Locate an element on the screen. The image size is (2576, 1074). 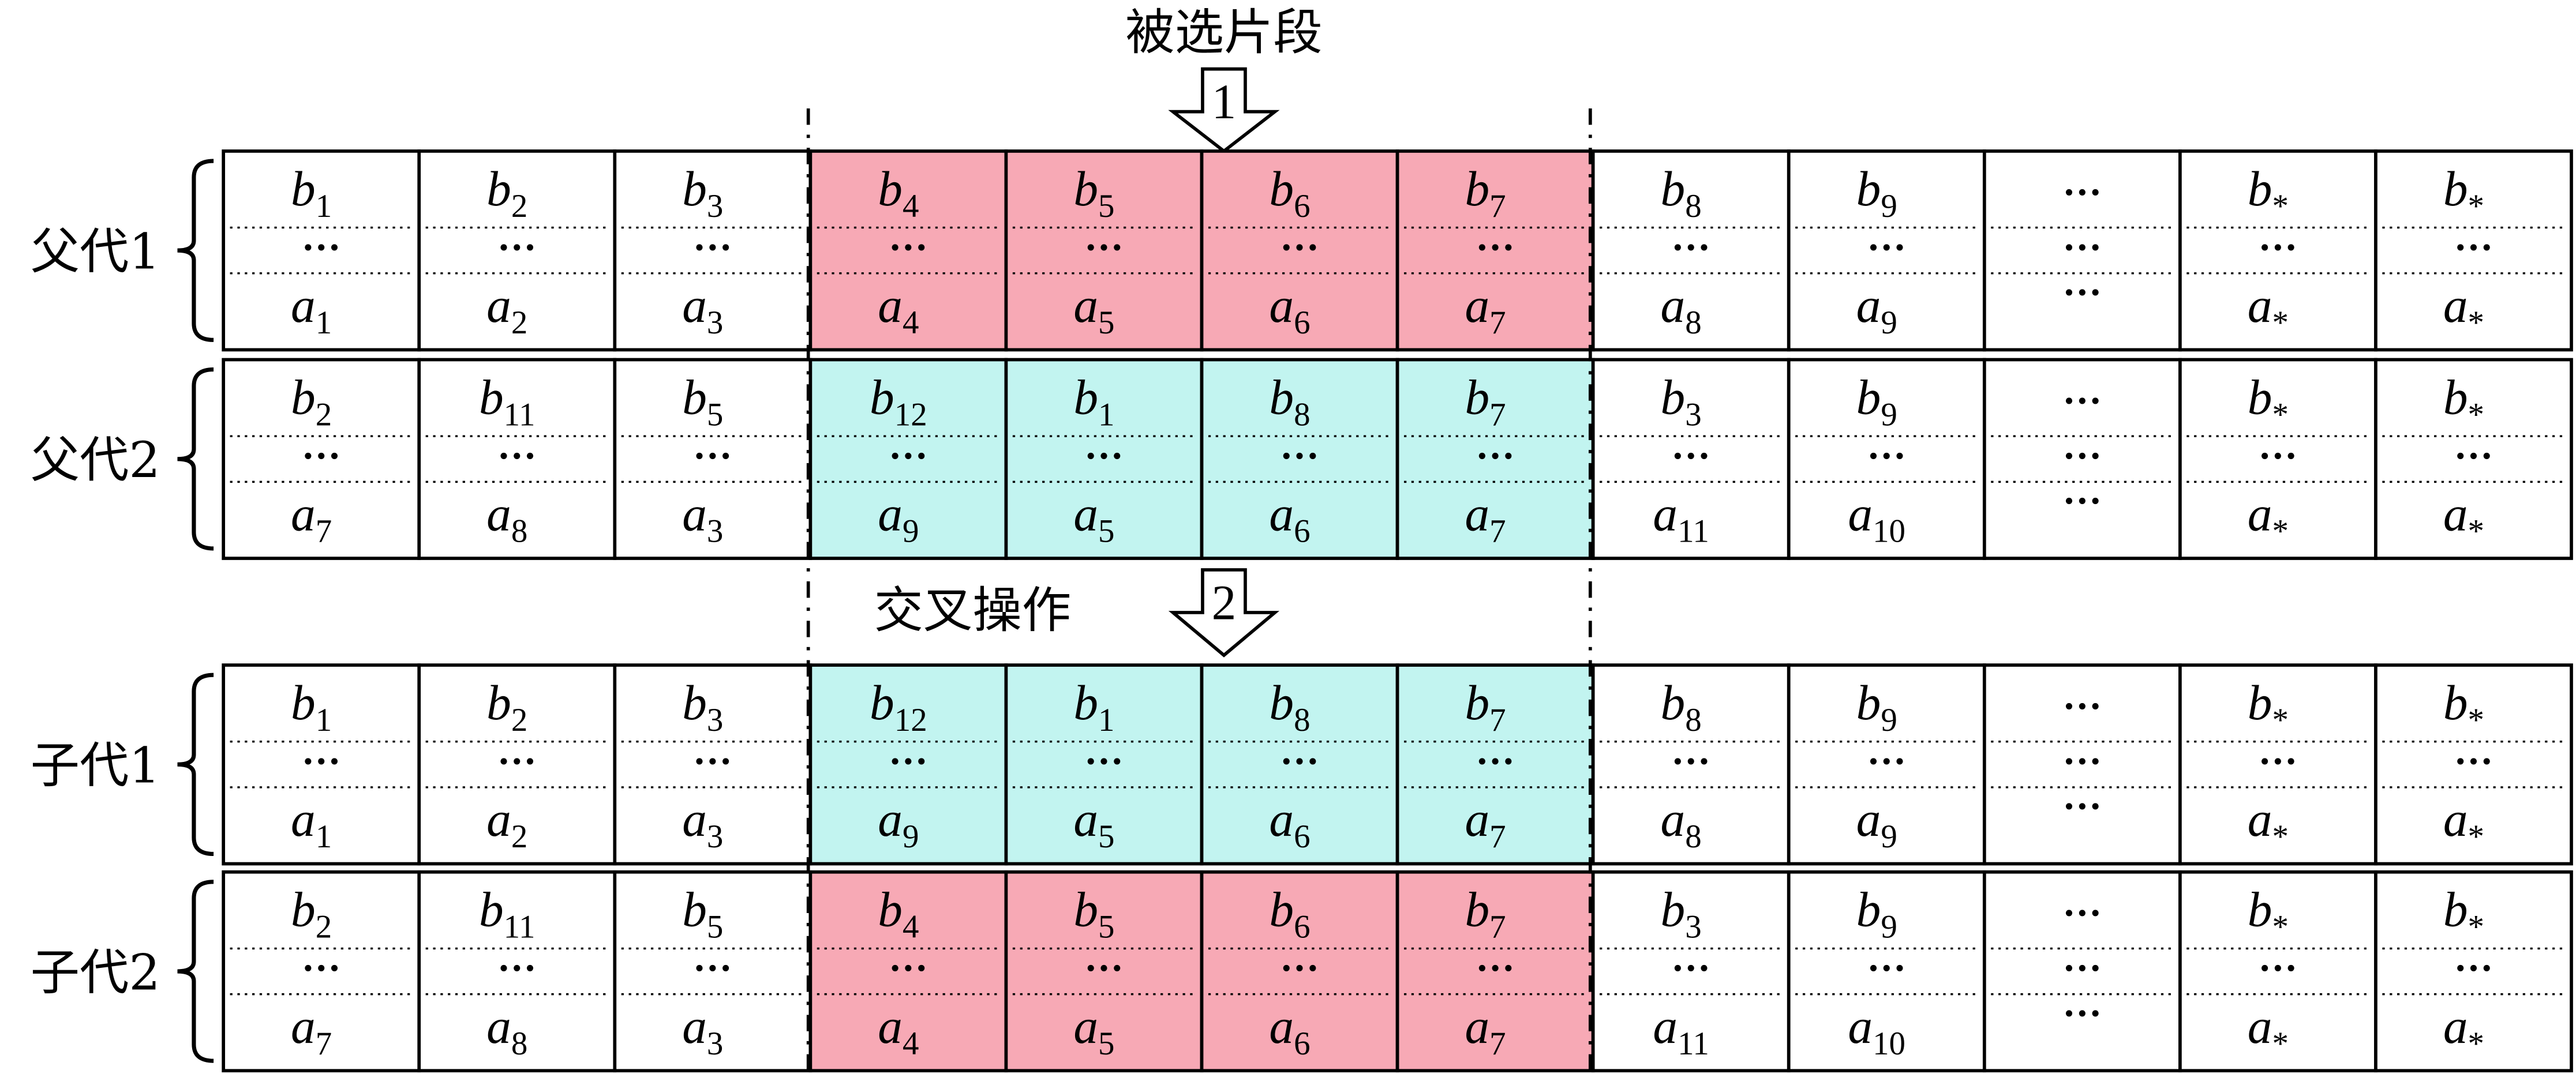
a-gene: a3 is located at coordinates (703, 824).